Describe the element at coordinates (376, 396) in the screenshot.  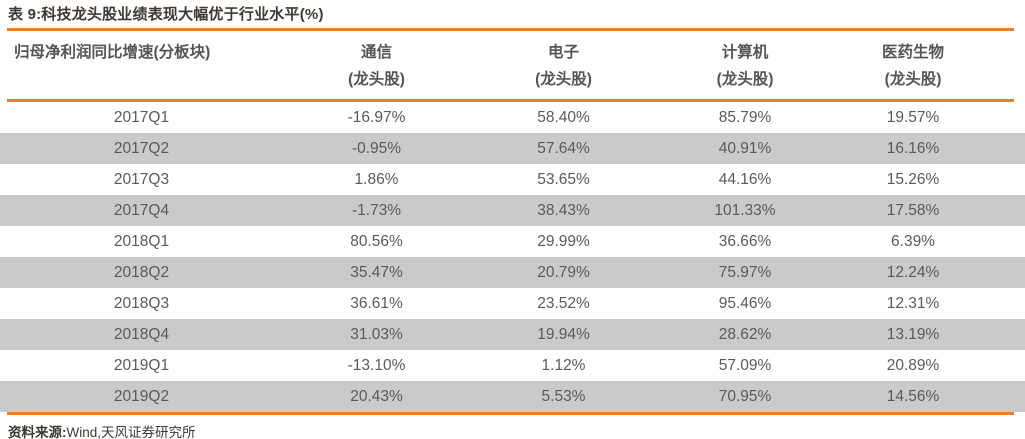
I see `value-cell: 20.43%` at that location.